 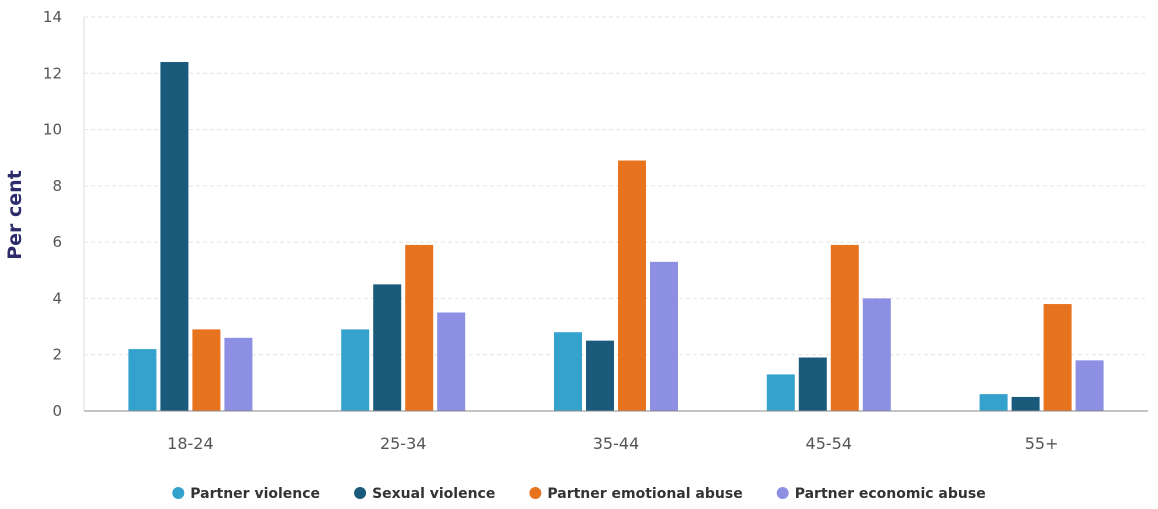 I want to click on legend-label: Partner economic abuse, so click(x=890, y=494).